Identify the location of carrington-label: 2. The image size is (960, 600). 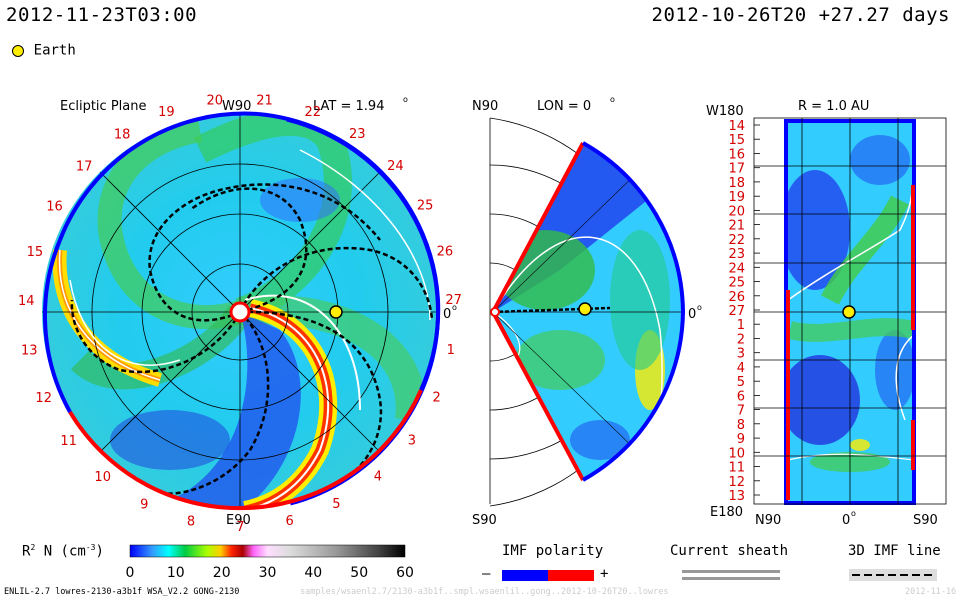
(437, 397).